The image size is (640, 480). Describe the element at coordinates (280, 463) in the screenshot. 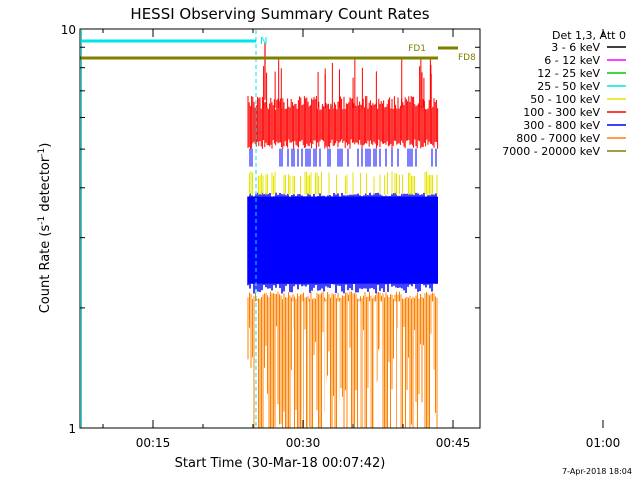

I see `x-axis-label: Start Time (30-Mar-18 00:07:42)` at that location.